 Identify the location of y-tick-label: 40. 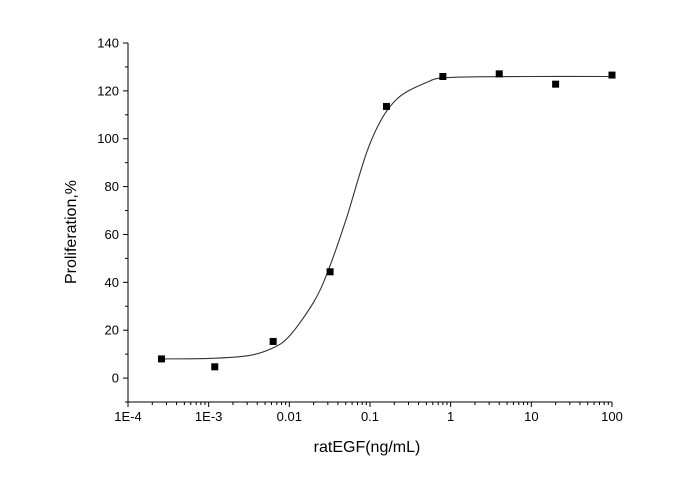
(112, 282).